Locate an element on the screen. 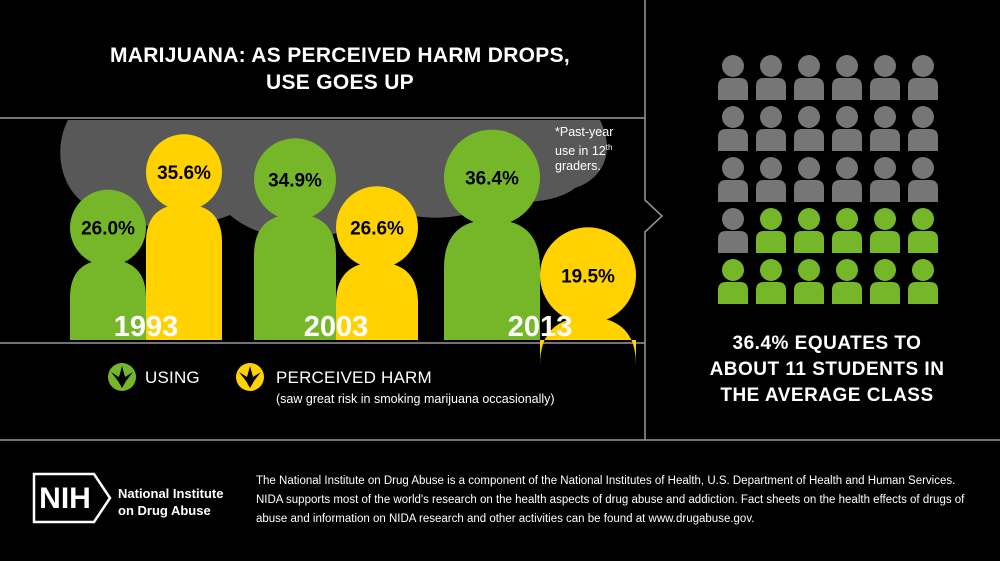 The height and width of the screenshot is (561, 1000). footnote: *Past-year use in 12th graders. is located at coordinates (598, 149).